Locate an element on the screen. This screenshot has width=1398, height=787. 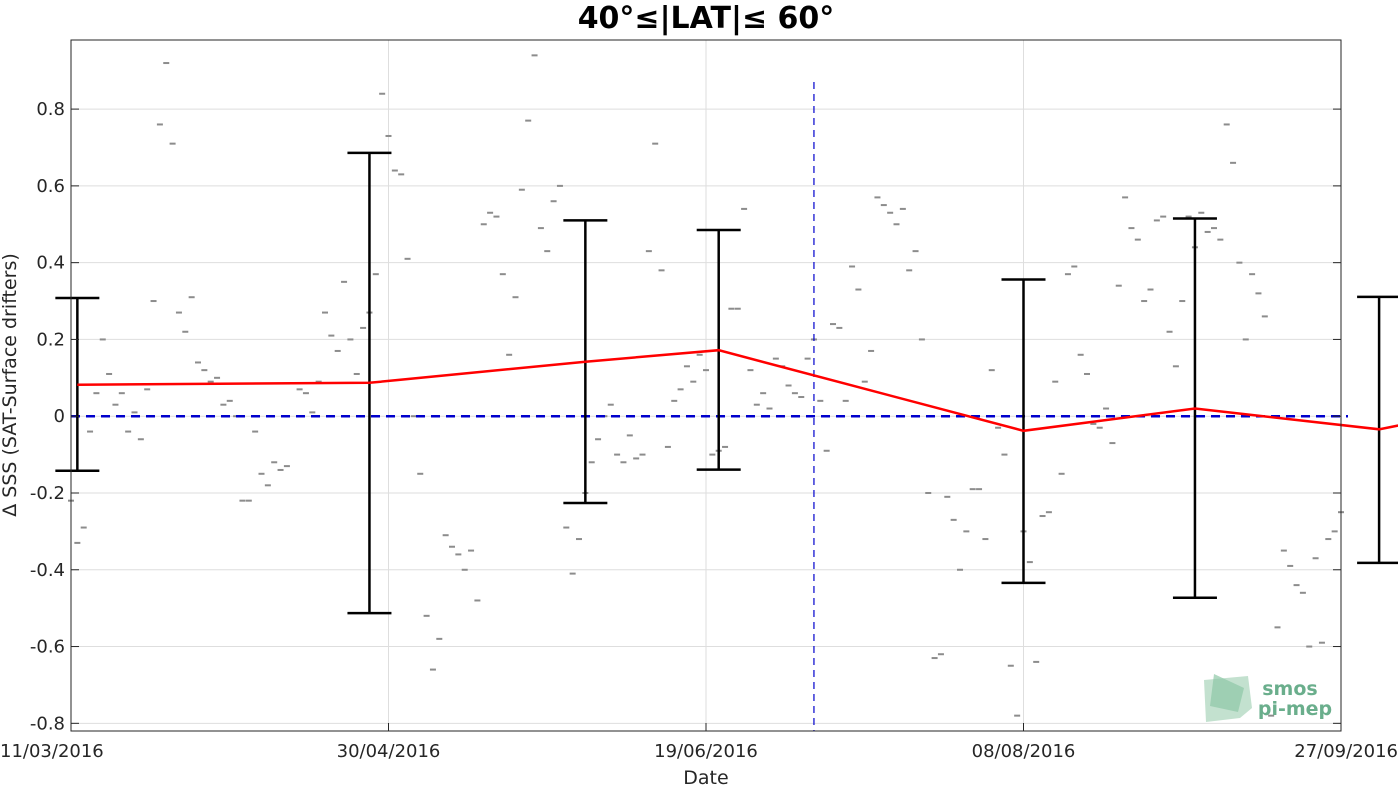
logo-text-smos: smos is located at coordinates (1289, 689).